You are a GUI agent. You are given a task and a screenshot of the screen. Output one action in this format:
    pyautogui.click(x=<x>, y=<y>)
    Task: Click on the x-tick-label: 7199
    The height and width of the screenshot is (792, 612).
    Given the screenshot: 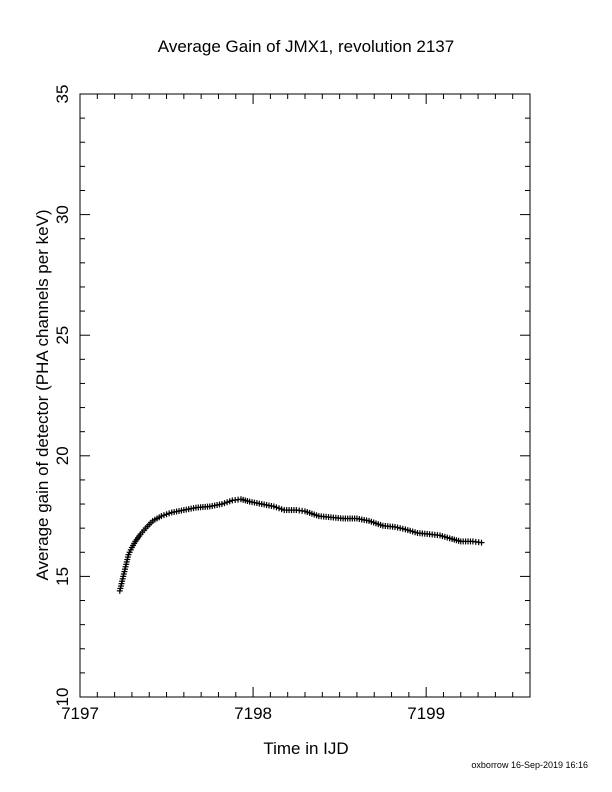 What is the action you would take?
    pyautogui.click(x=426, y=713)
    